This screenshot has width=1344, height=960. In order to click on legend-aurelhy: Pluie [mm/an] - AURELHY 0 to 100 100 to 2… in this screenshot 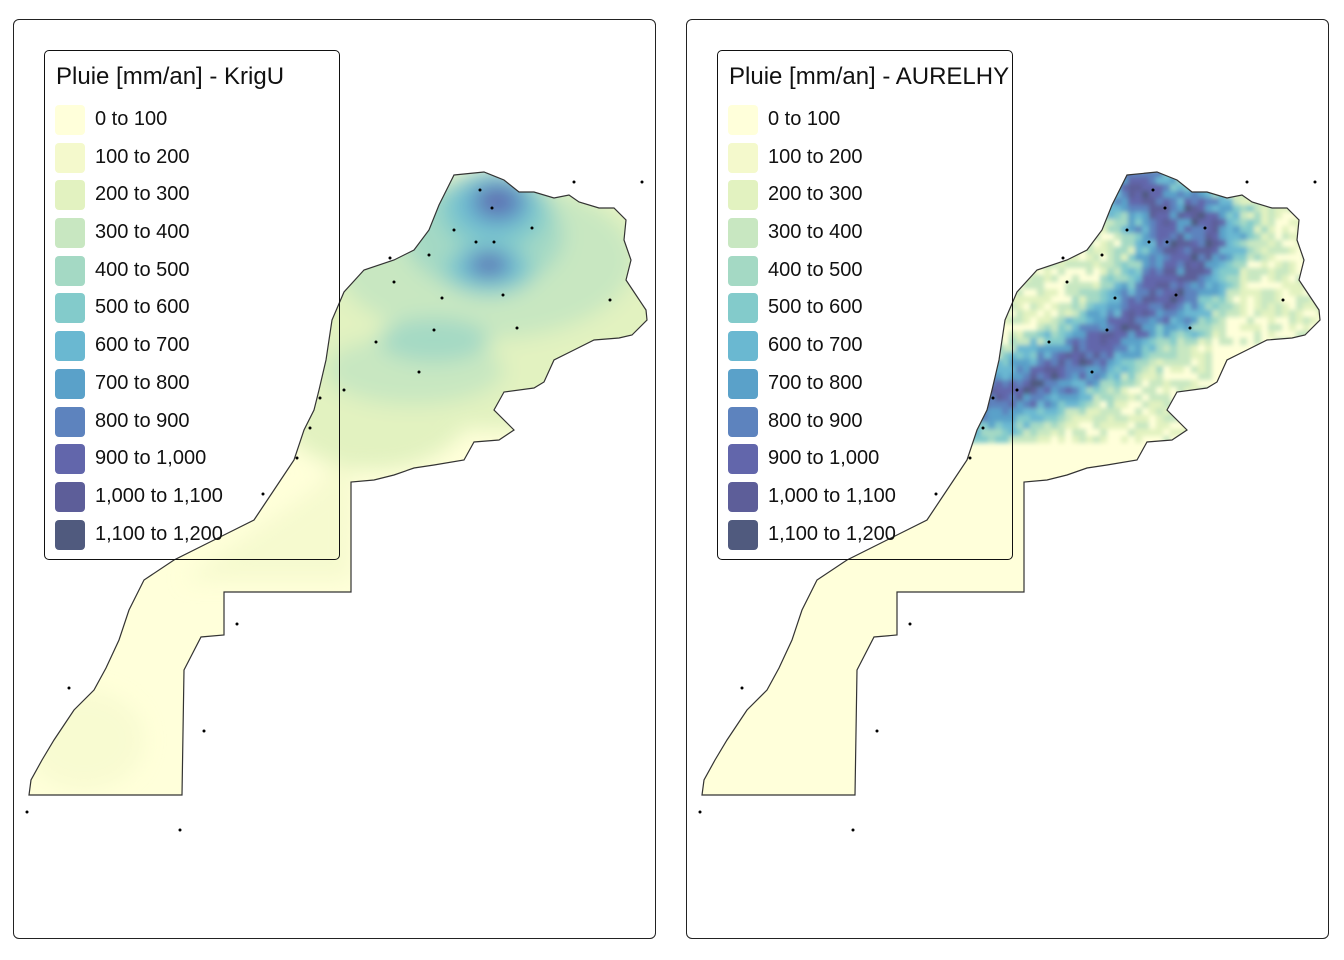, I will do `click(865, 305)`.